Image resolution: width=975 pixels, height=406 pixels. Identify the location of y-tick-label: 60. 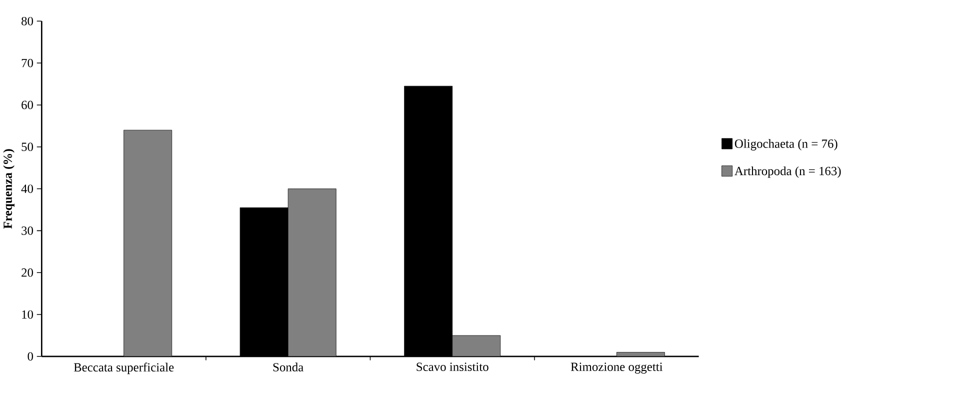
(28, 104).